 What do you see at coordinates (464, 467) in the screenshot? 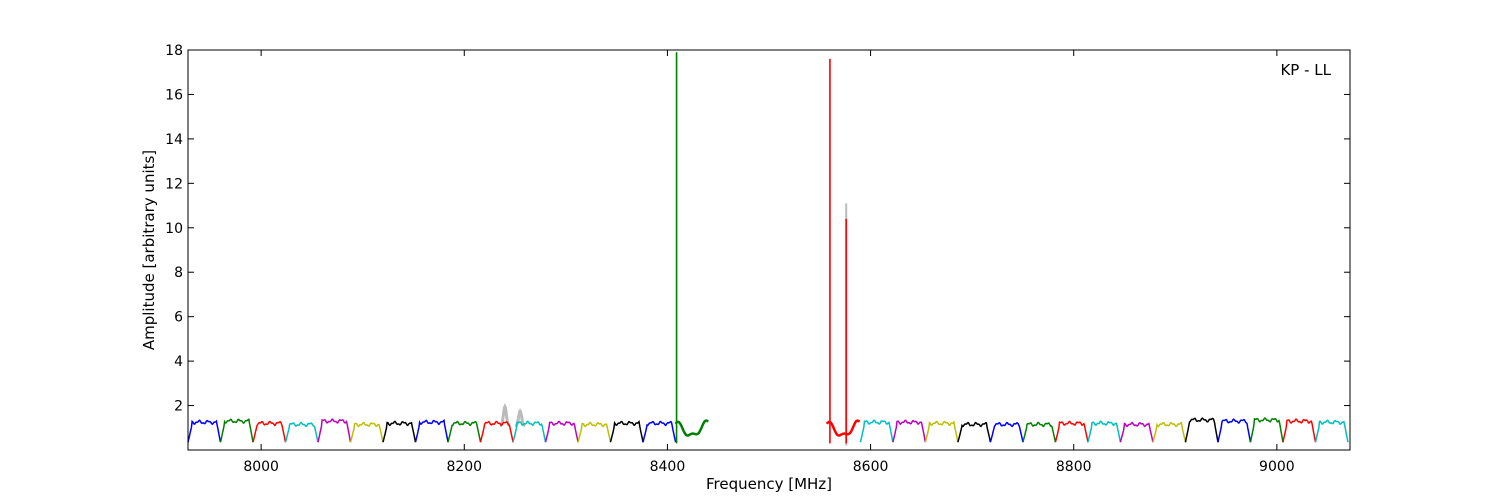
I see `x-tick-label: 8200` at bounding box center [464, 467].